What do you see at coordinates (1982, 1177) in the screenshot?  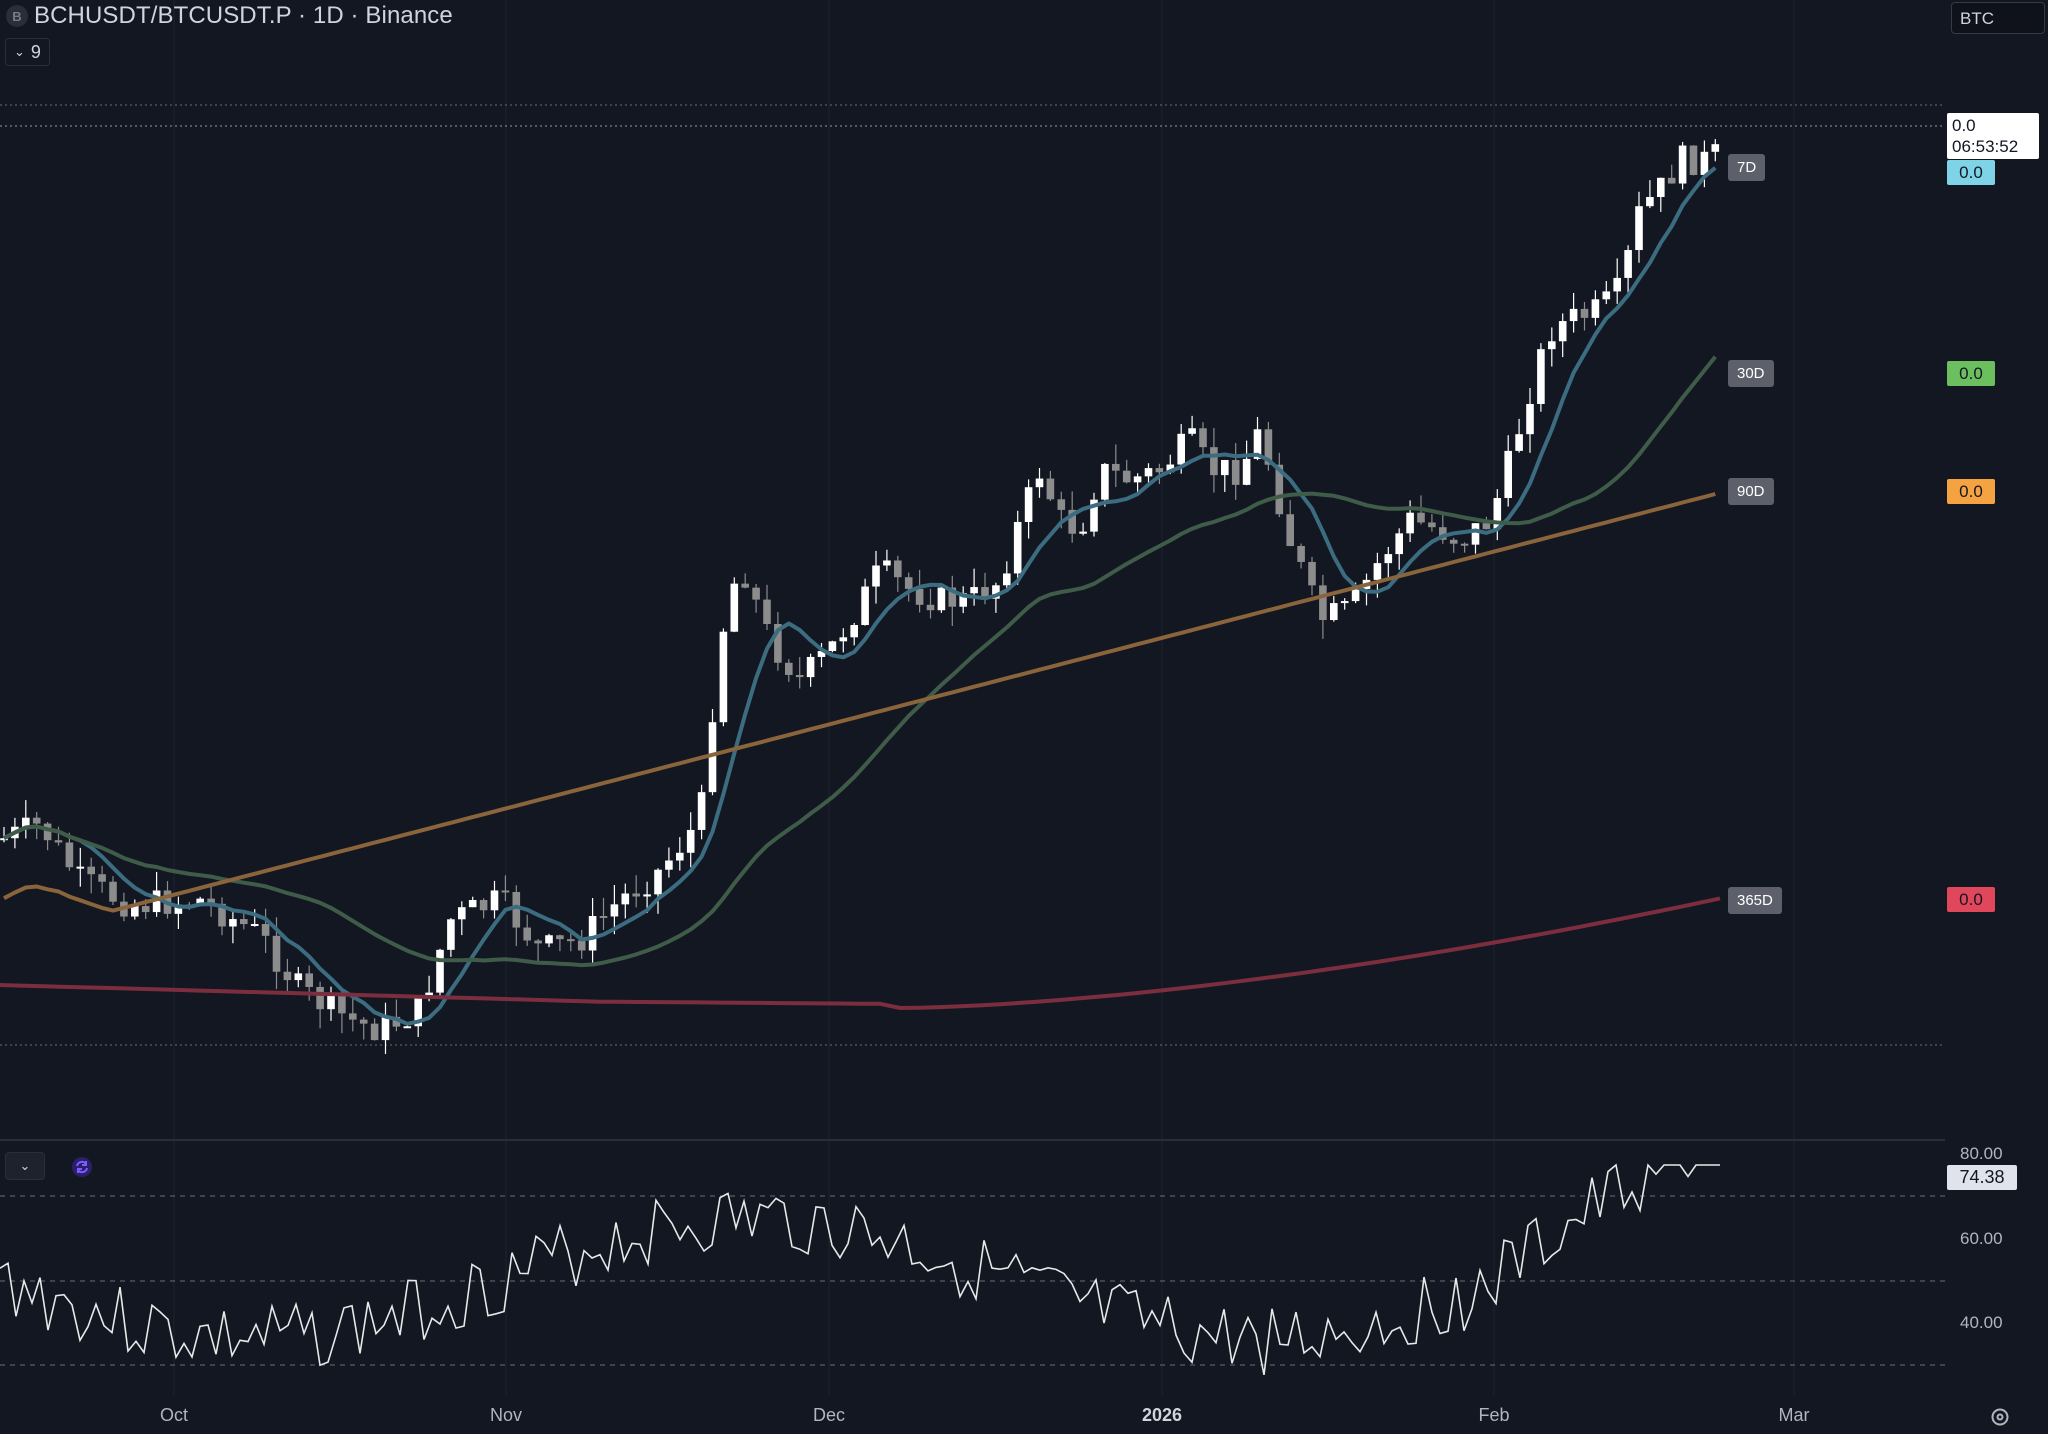 I see `rsi-current-value: 74.38` at bounding box center [1982, 1177].